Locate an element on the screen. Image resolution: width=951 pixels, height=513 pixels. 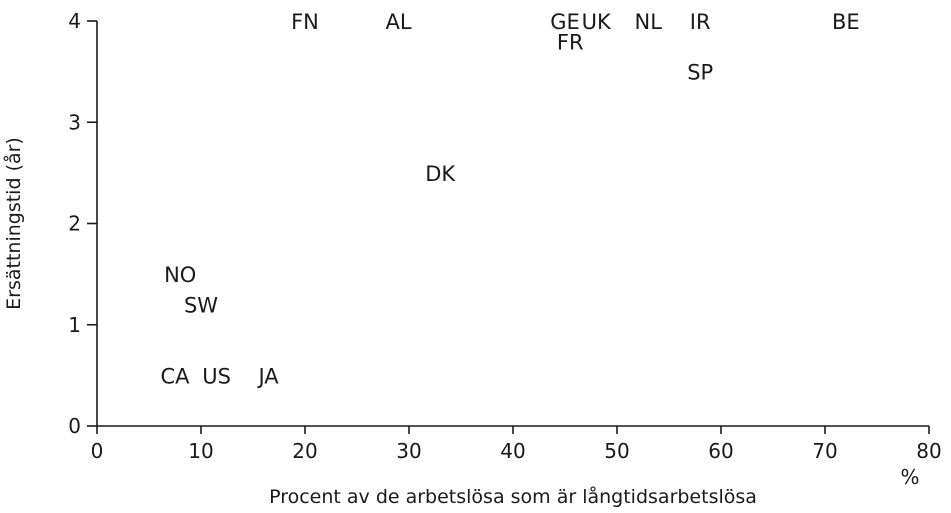
x-tick-label: 80 is located at coordinates (928, 451).